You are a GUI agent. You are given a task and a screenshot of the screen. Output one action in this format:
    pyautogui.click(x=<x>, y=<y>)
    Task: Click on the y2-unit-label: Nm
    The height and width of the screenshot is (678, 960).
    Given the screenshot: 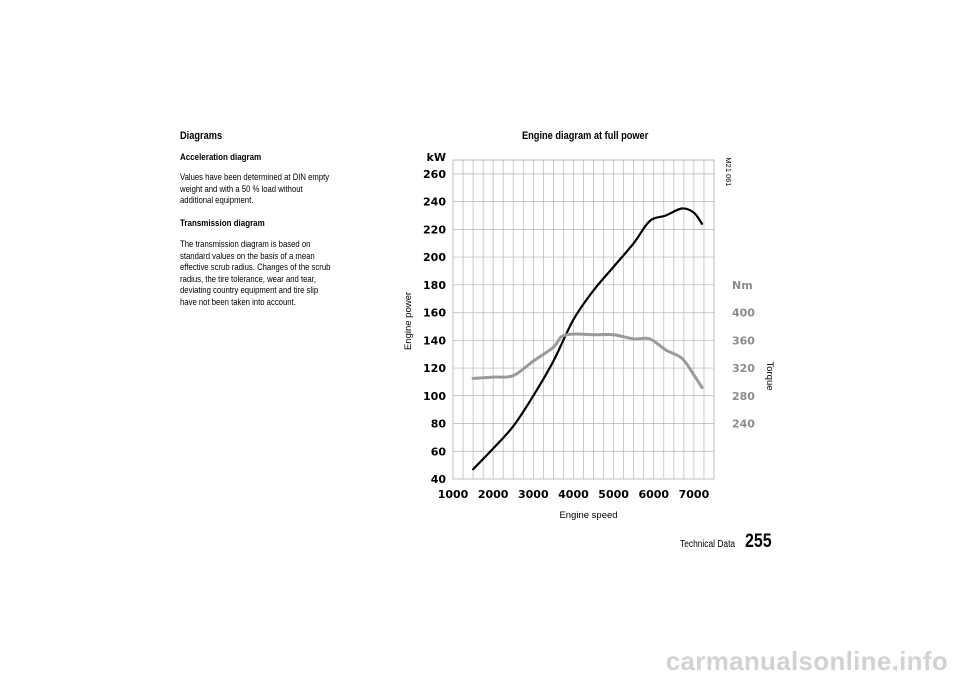 What is the action you would take?
    pyautogui.click(x=742, y=285)
    